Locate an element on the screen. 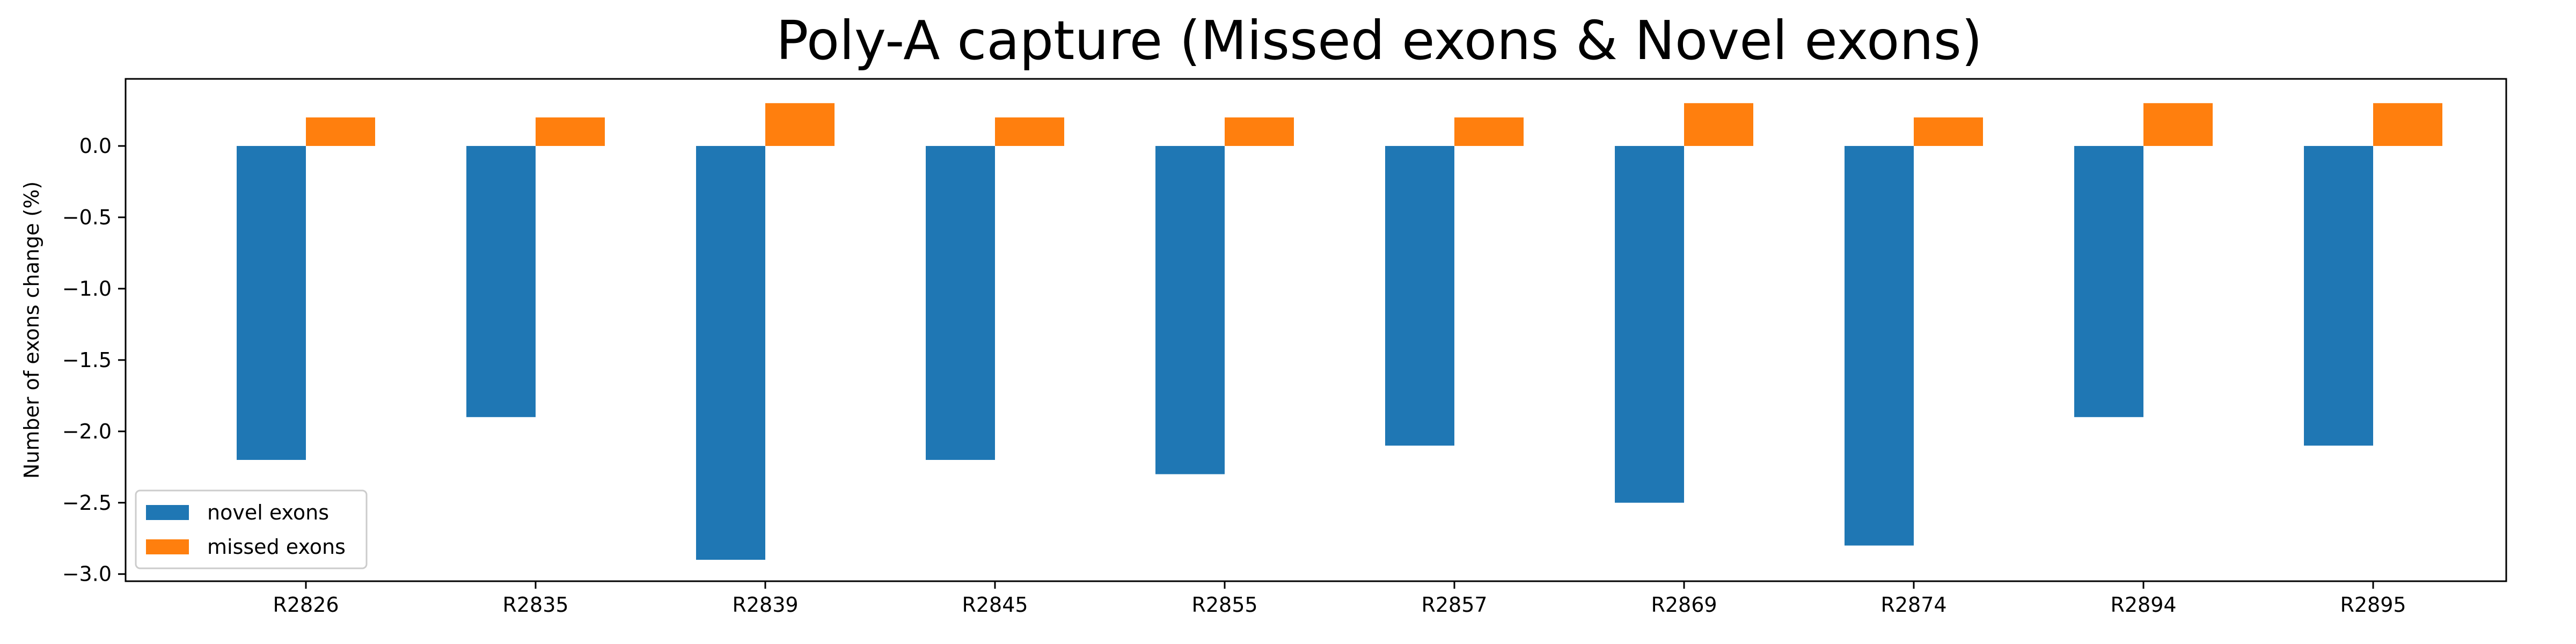 This screenshot has height=644, width=2576. x-tick-label: R2894 is located at coordinates (2143, 605).